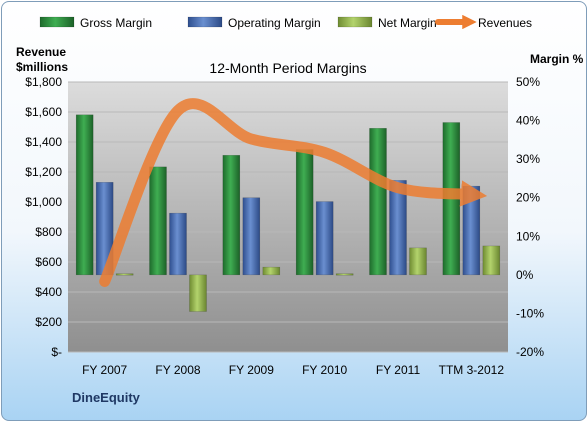  What do you see at coordinates (43, 202) in the screenshot?
I see `left-tick-label: $1,000` at bounding box center [43, 202].